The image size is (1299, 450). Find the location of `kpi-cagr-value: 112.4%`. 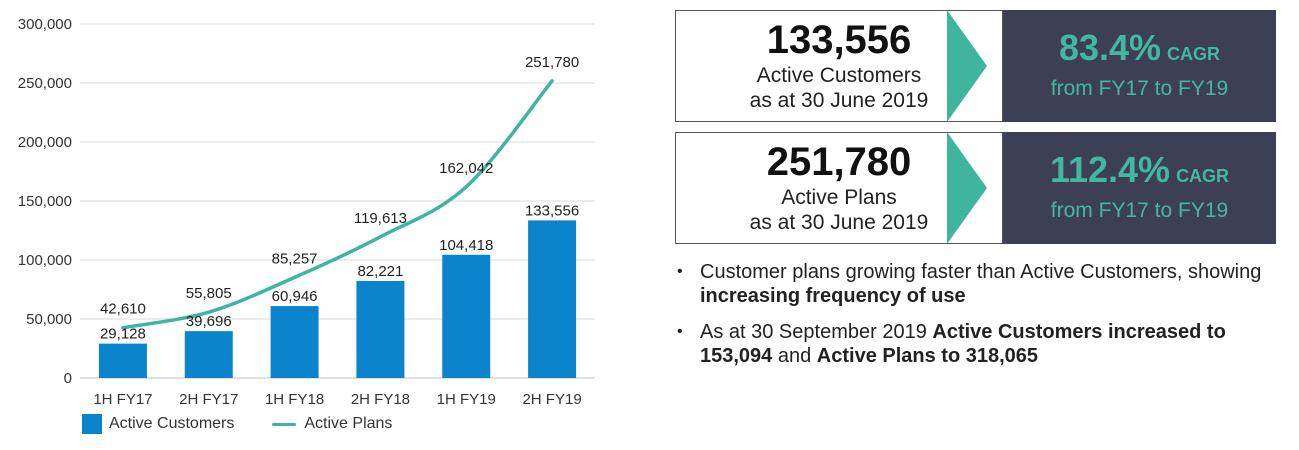

kpi-cagr-value: 112.4% is located at coordinates (1110, 169).